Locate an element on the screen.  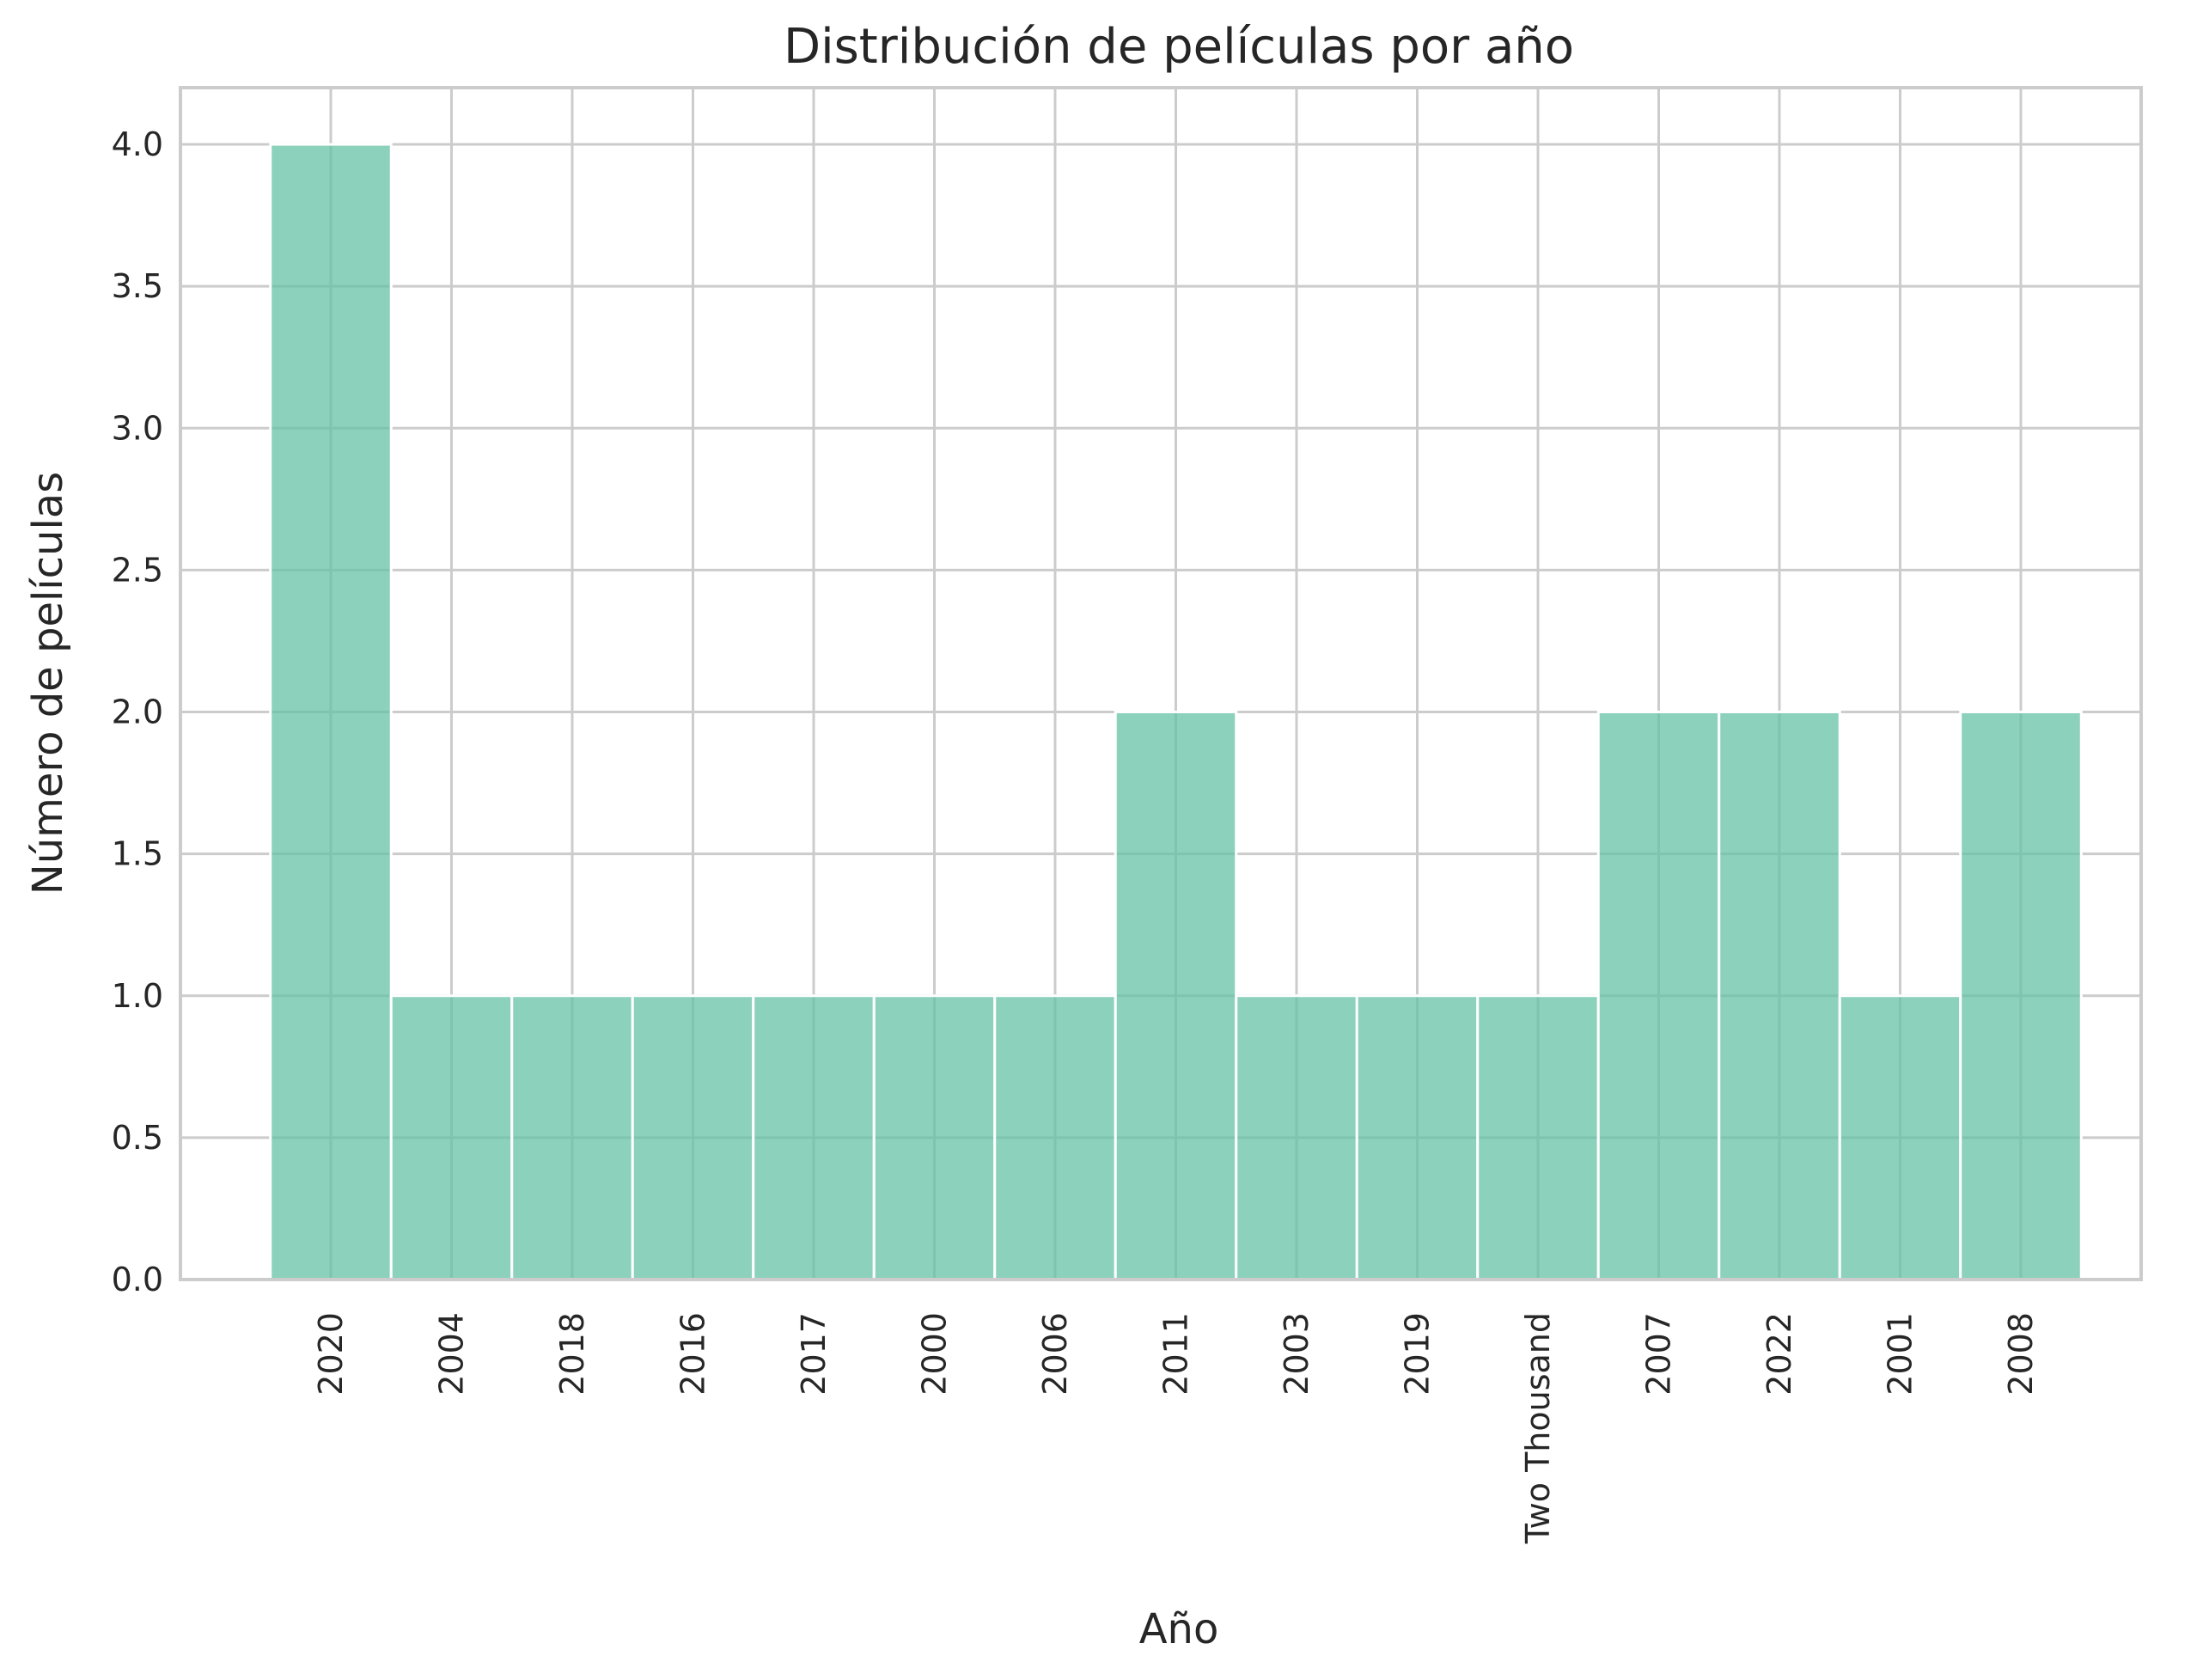
x-axis-label: Año is located at coordinates (1179, 1629).